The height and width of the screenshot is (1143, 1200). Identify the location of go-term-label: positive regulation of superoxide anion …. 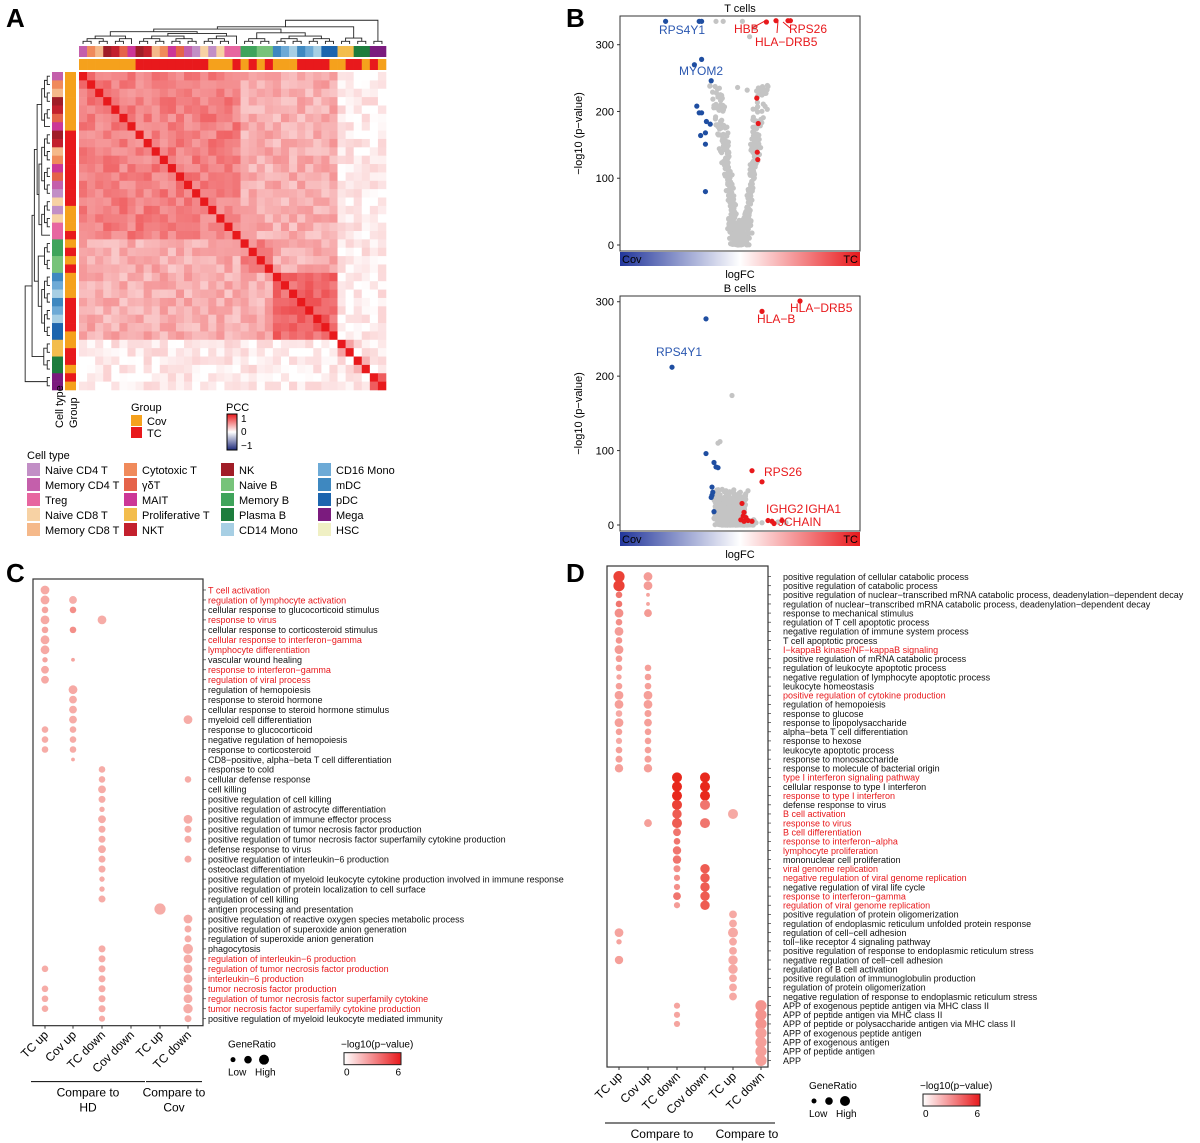
(307, 929).